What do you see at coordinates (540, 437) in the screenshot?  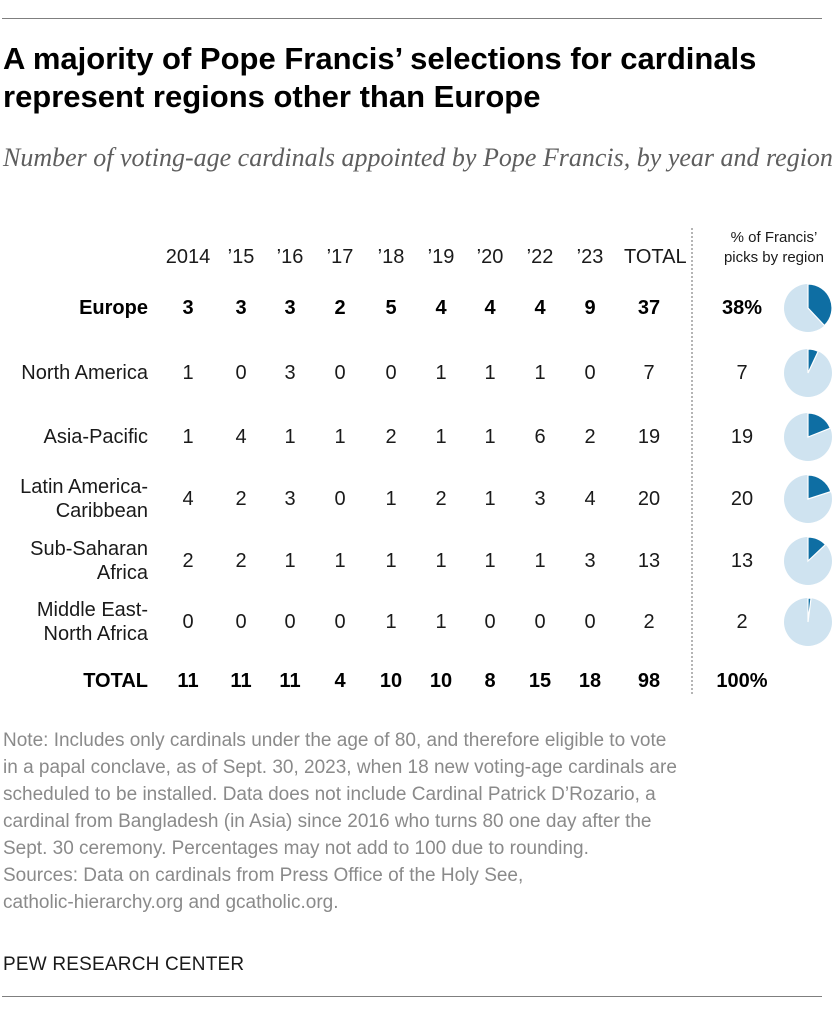 I see `table-cell: 6` at bounding box center [540, 437].